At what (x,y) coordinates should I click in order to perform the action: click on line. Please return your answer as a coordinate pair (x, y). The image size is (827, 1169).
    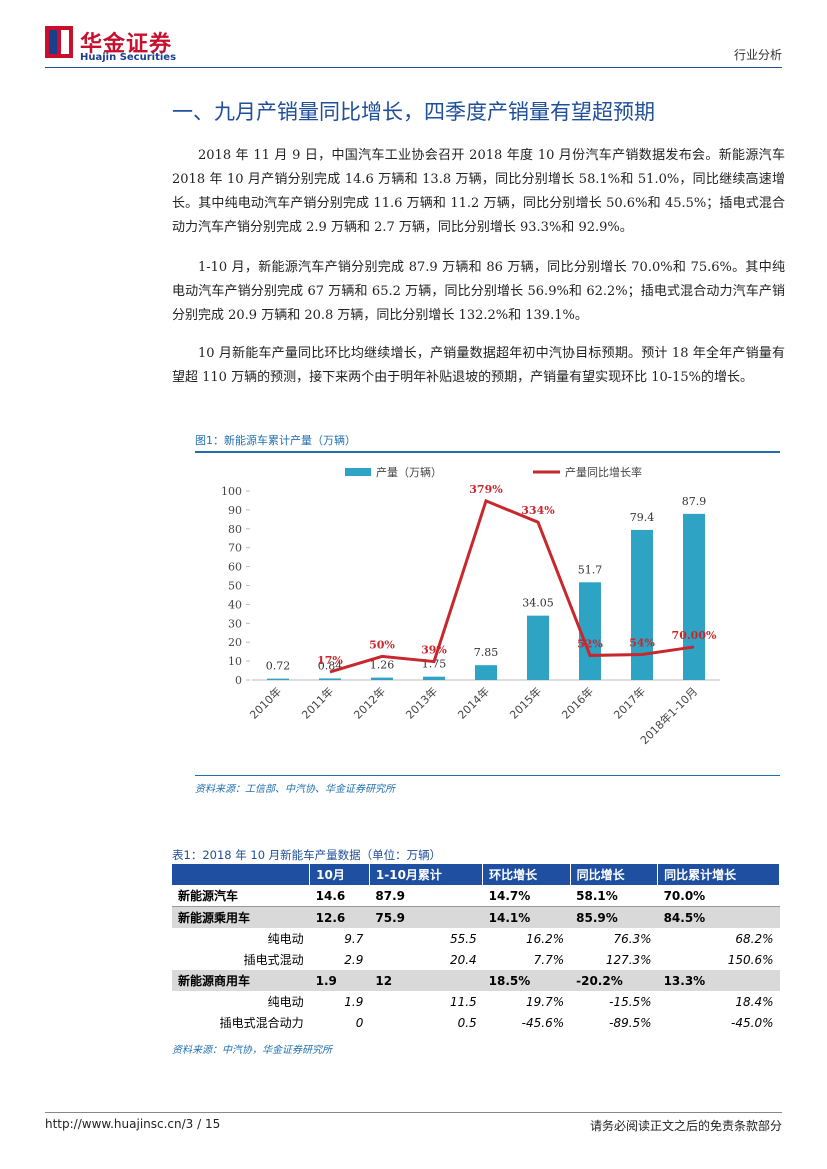
    Looking at the image, I should click on (512, 586).